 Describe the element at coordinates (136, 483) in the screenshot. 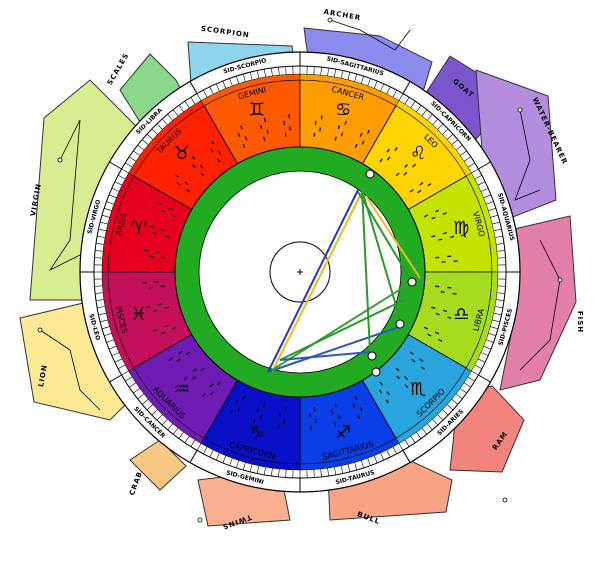

I see `constellation-label: CRAB` at that location.